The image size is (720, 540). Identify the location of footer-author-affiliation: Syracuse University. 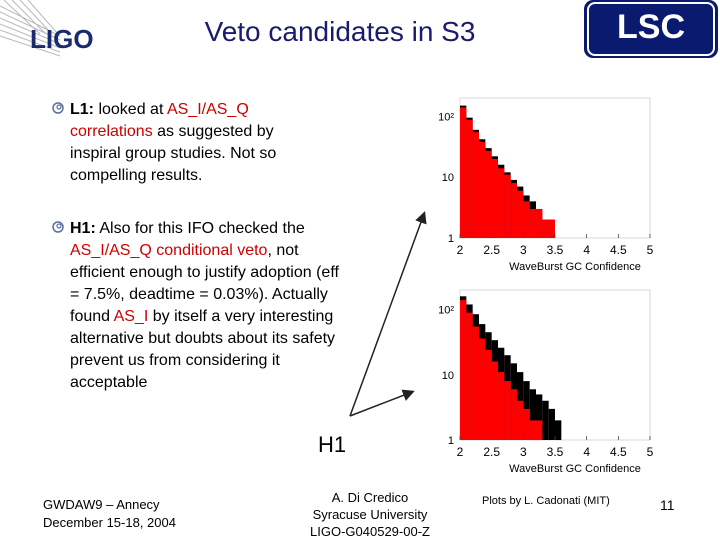
(370, 514).